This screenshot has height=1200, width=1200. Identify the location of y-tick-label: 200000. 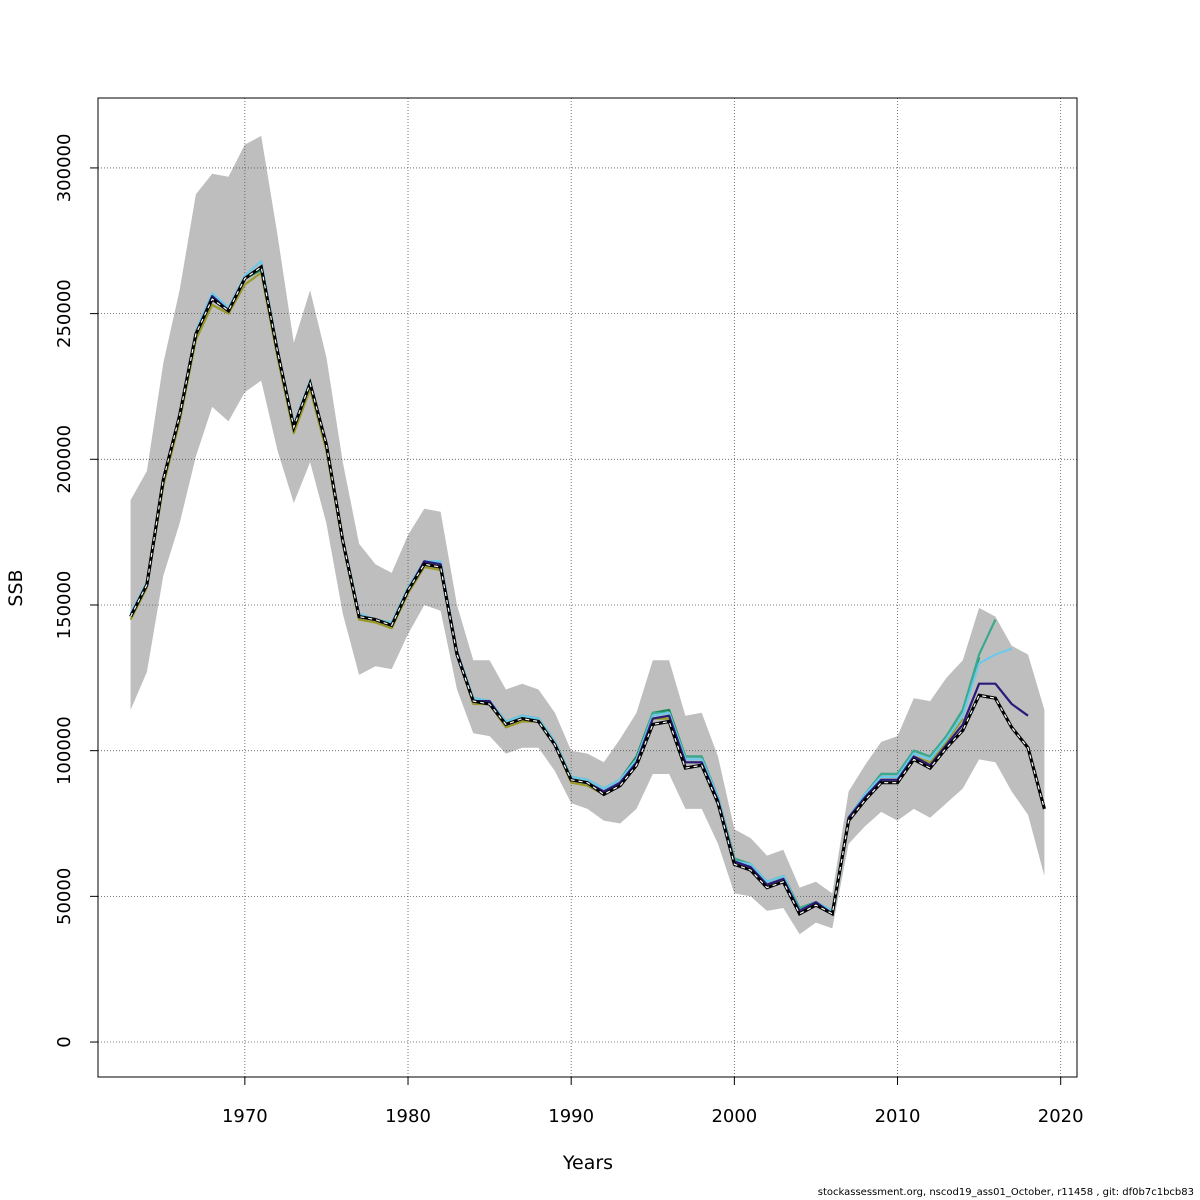
(64, 459).